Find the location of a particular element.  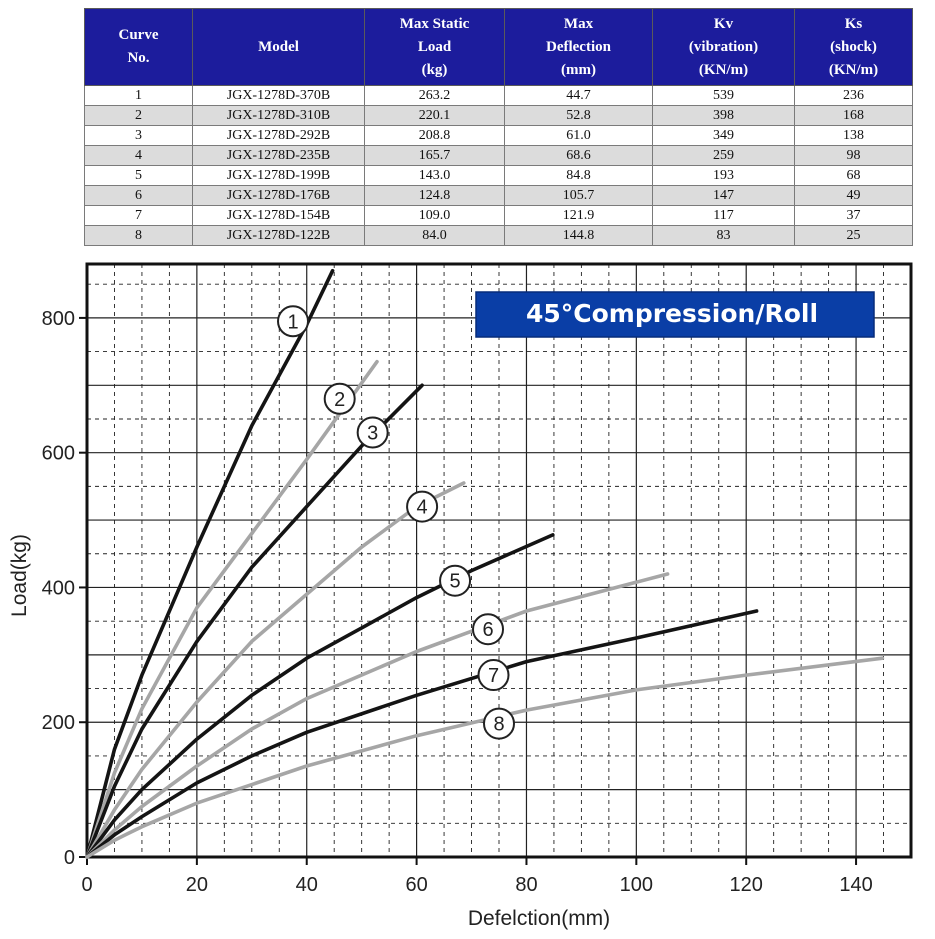

table-row: 7 JGX-1278D-154B 109.0 121.9 117 37 is located at coordinates (498, 215).